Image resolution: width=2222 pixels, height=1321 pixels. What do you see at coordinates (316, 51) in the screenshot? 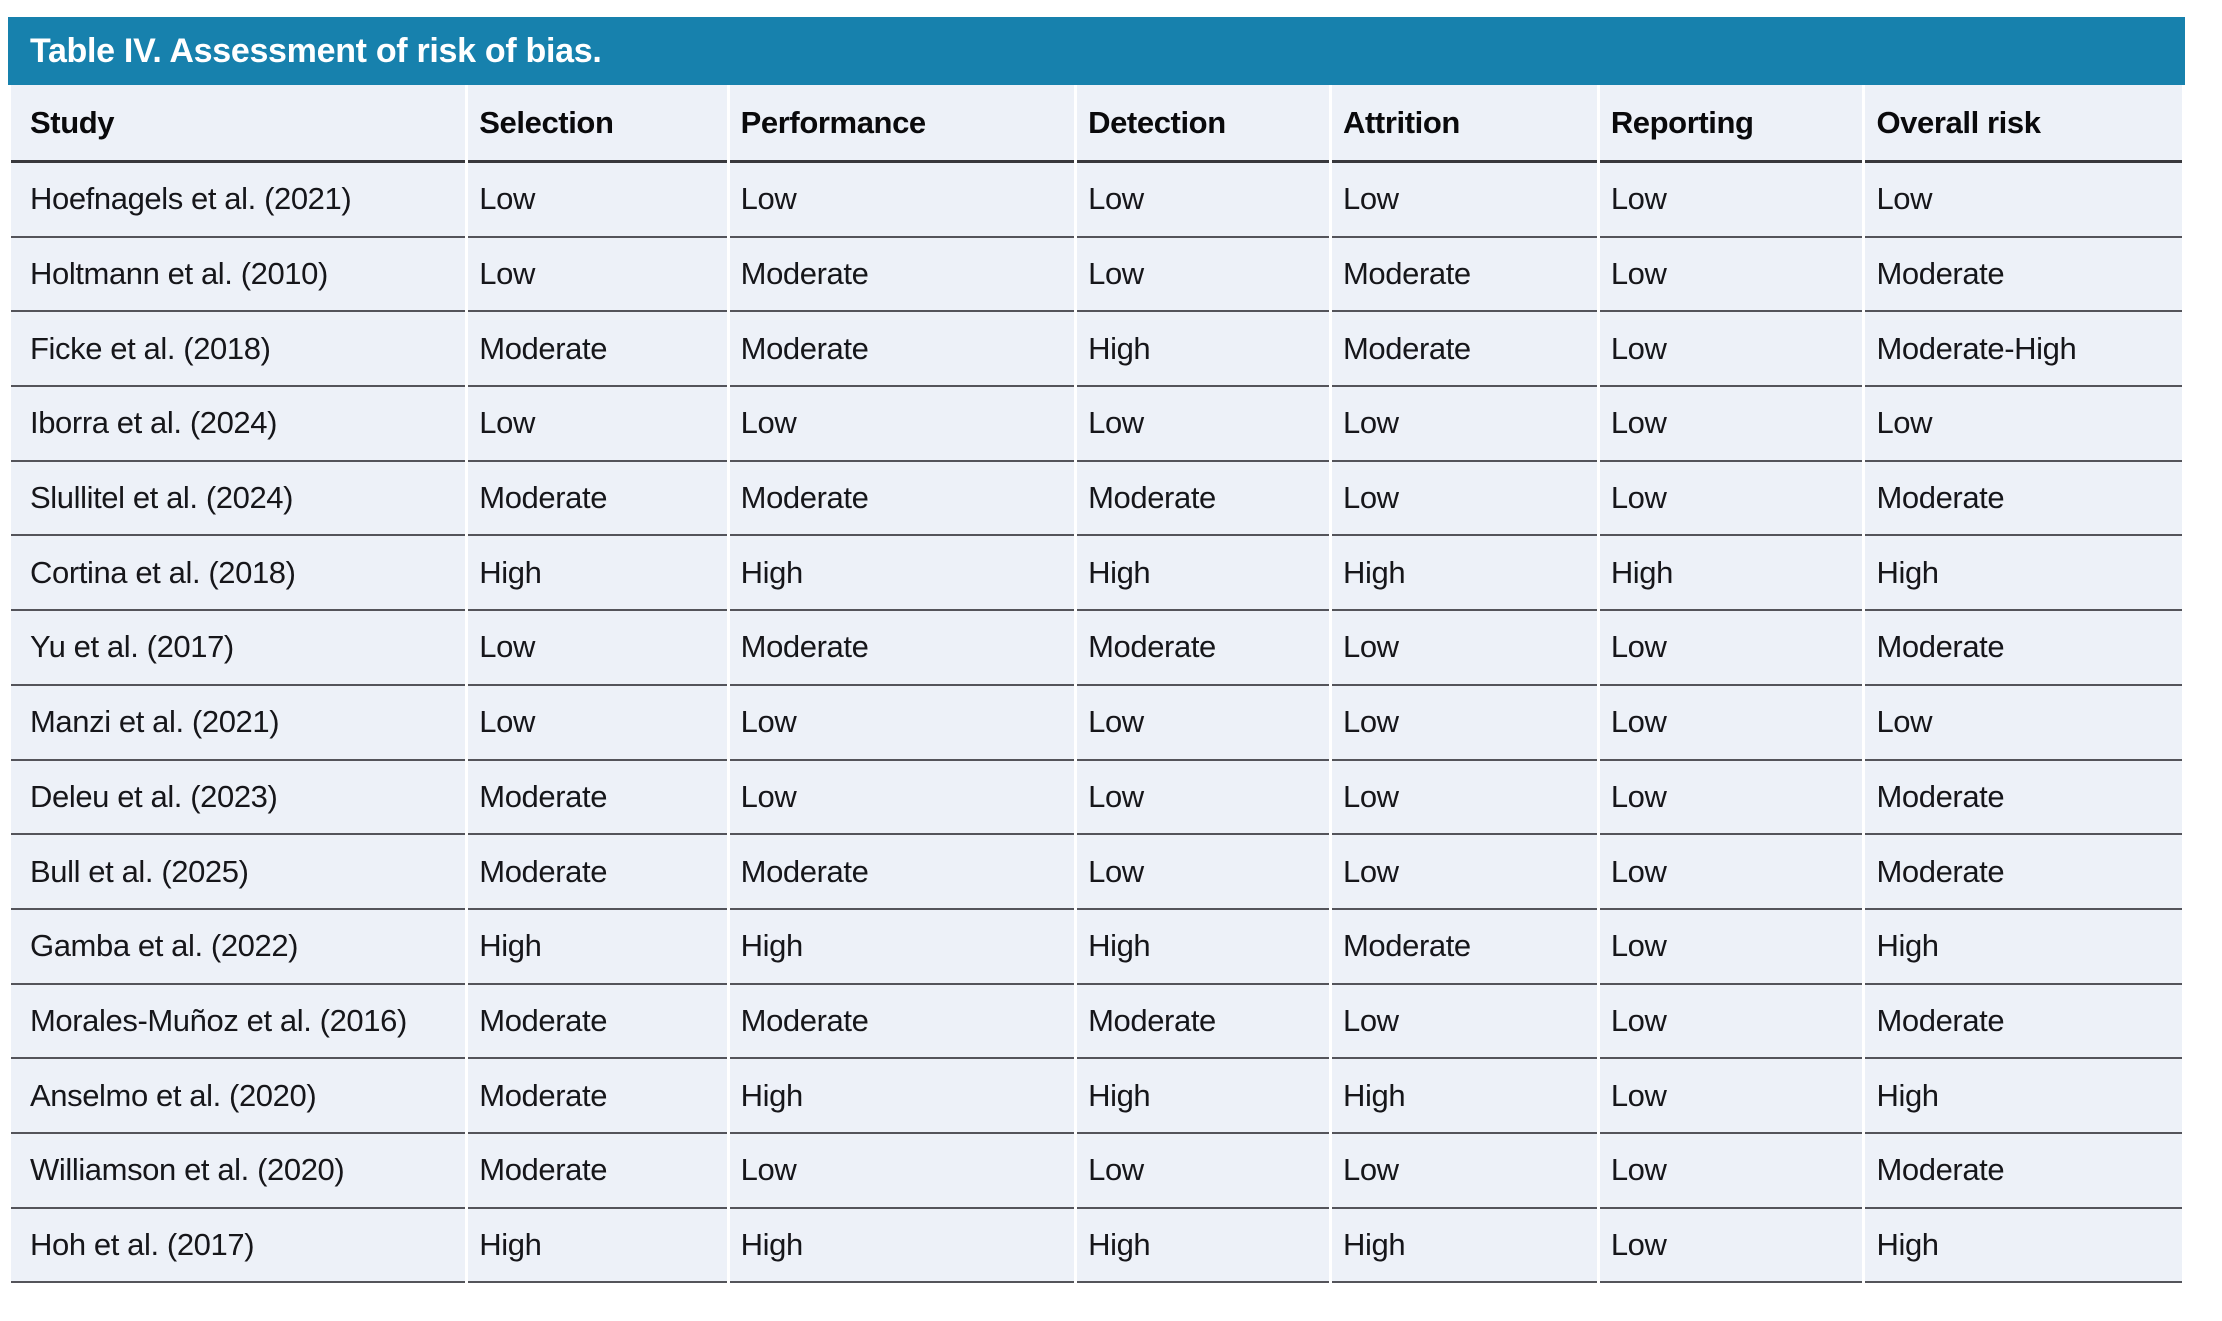
I see `table-title: Table IV. Assessment of risk of bias.` at bounding box center [316, 51].